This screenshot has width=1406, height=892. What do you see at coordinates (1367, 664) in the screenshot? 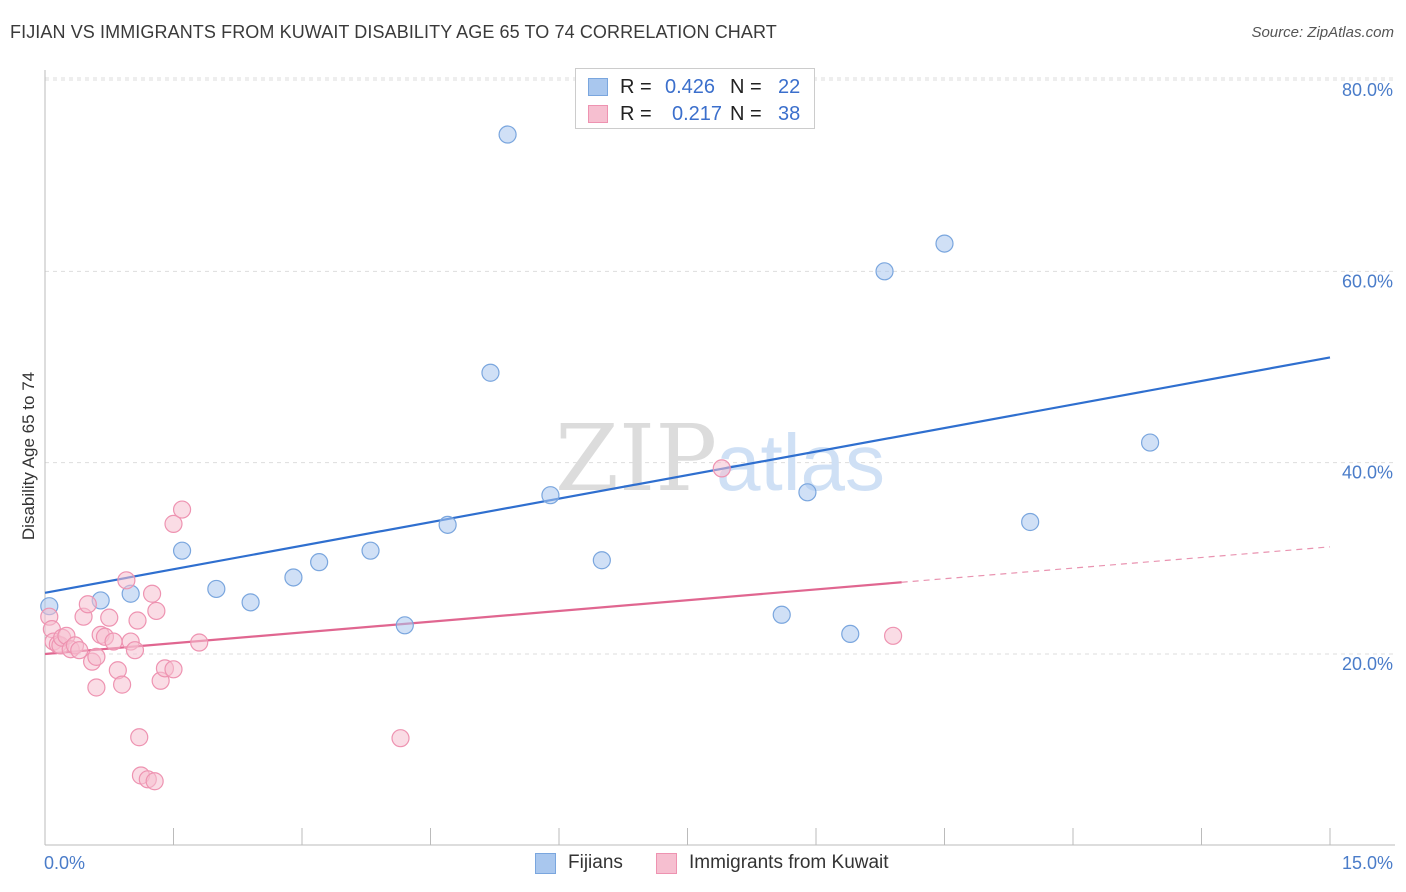
I see `y-tick-label: 20.0%` at bounding box center [1367, 664].